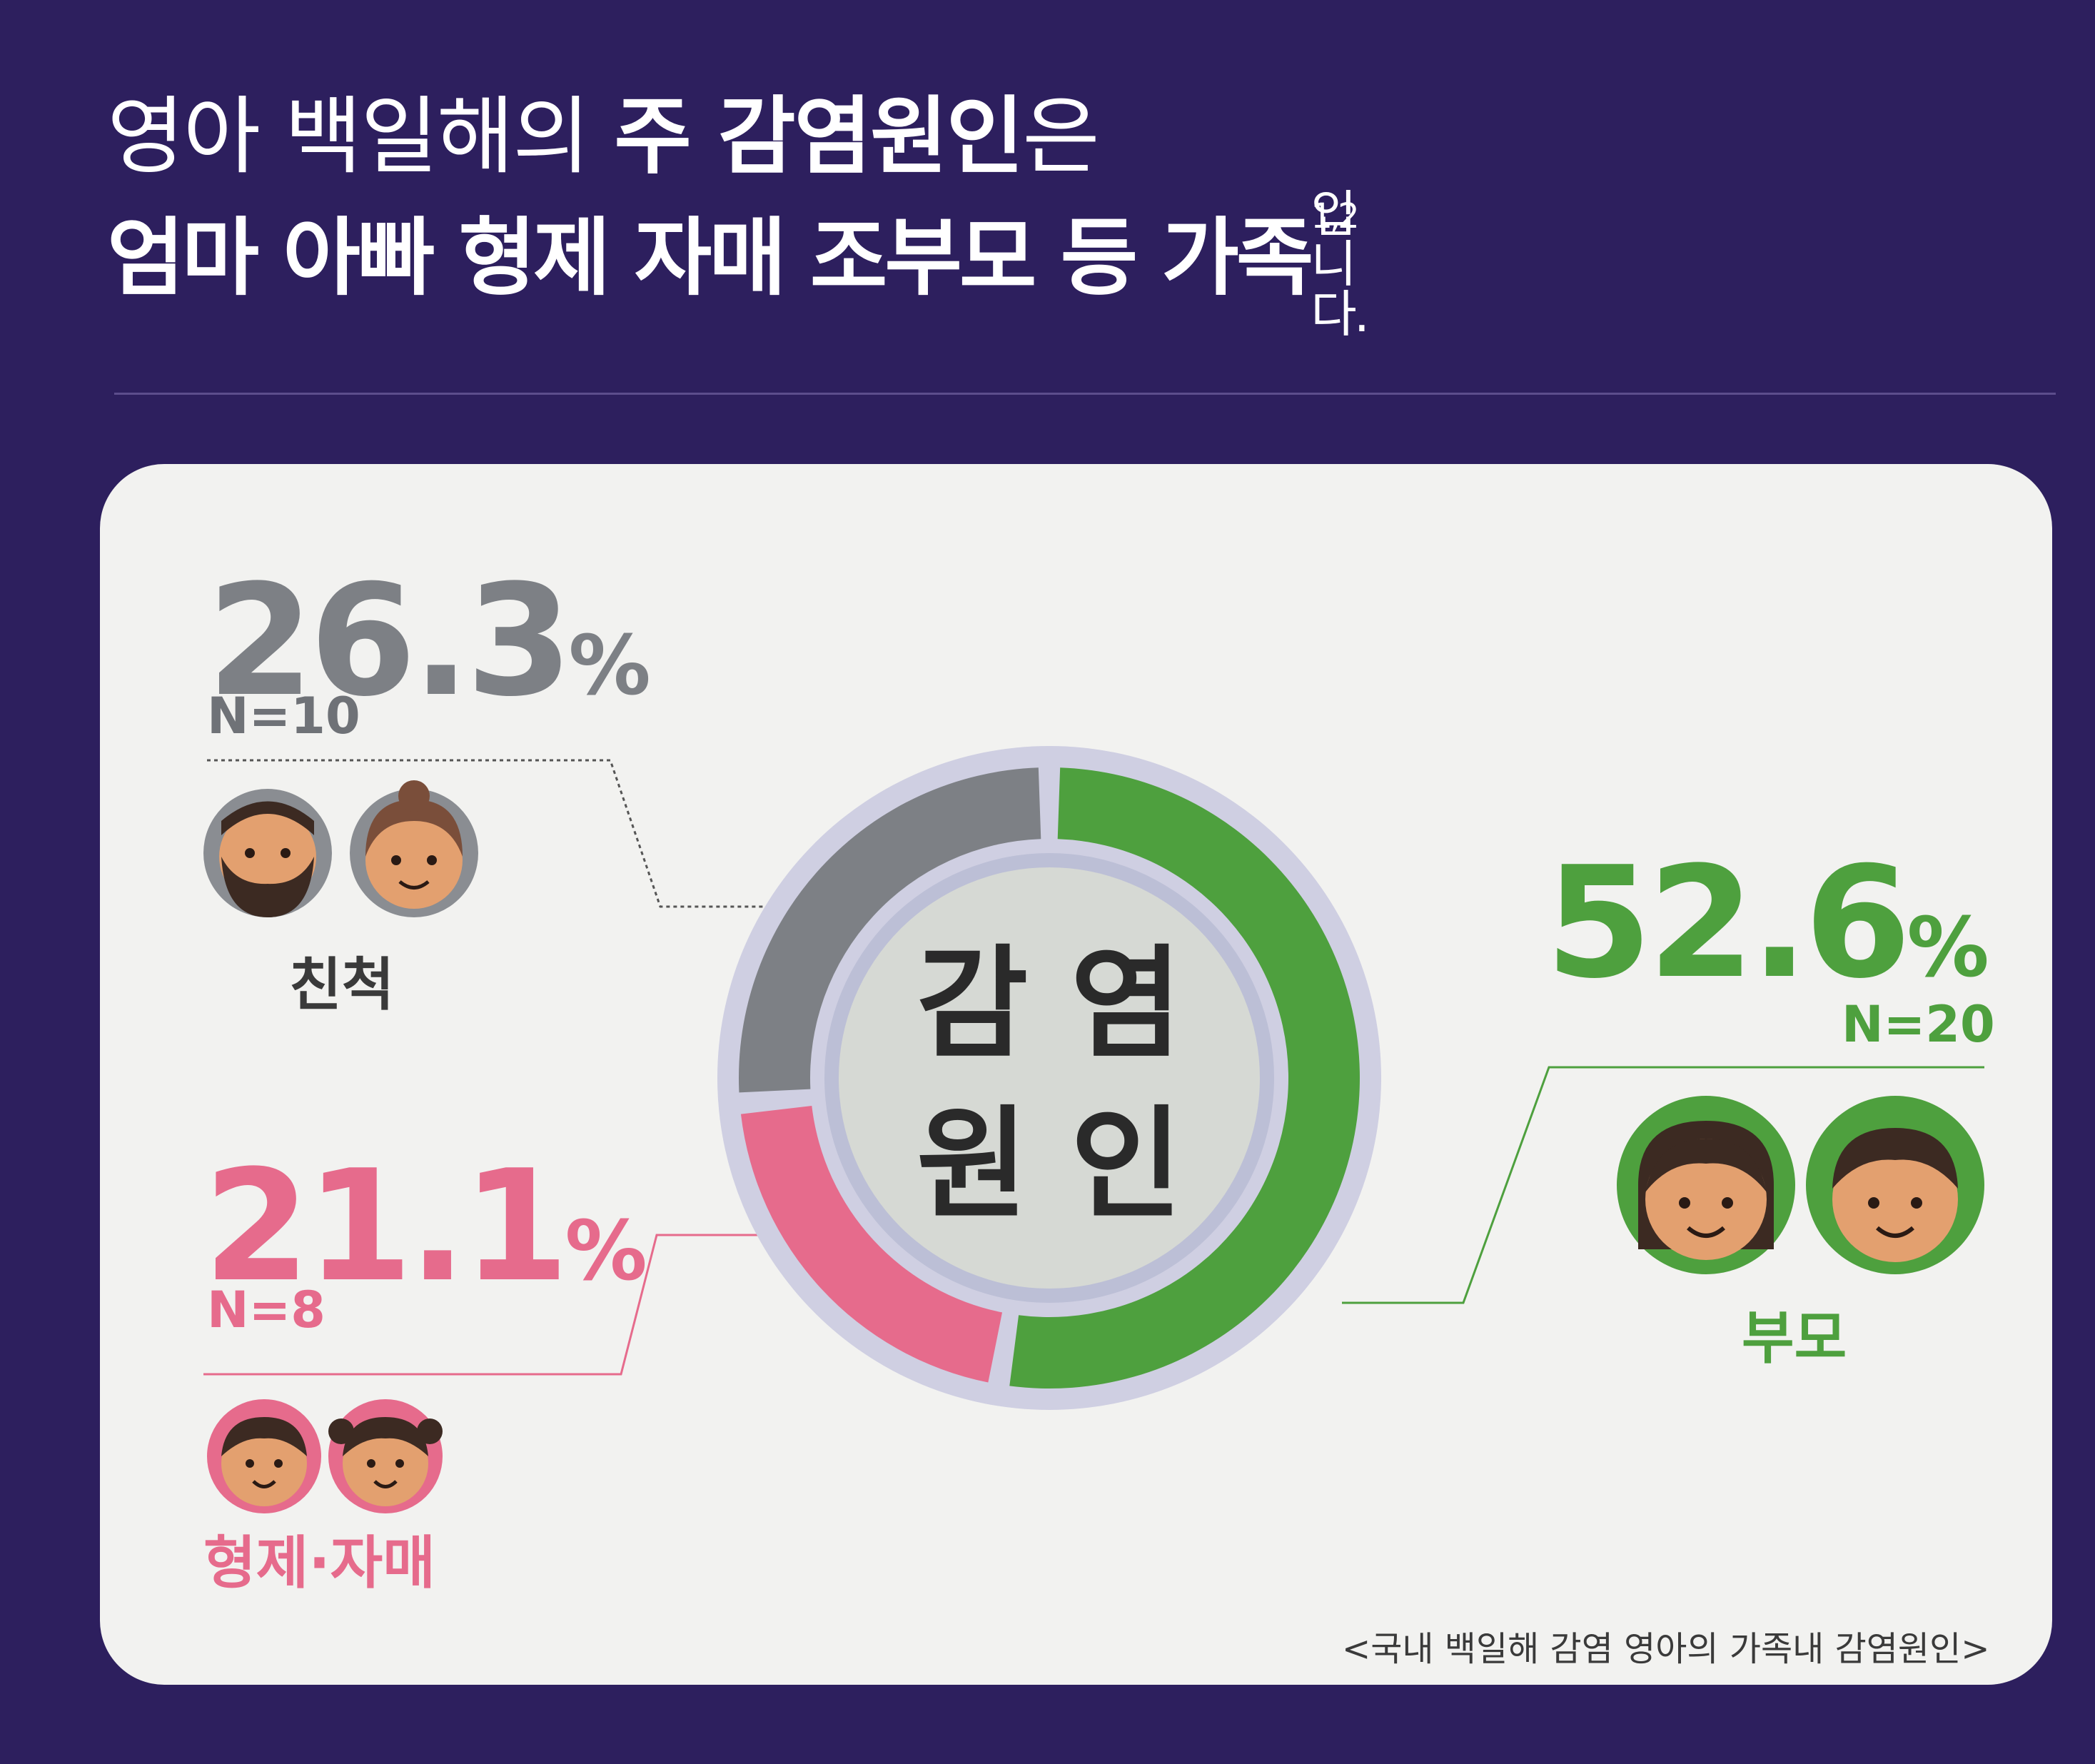  Describe the element at coordinates (1706, 1185) in the screenshot. I see `mother-icon` at that location.